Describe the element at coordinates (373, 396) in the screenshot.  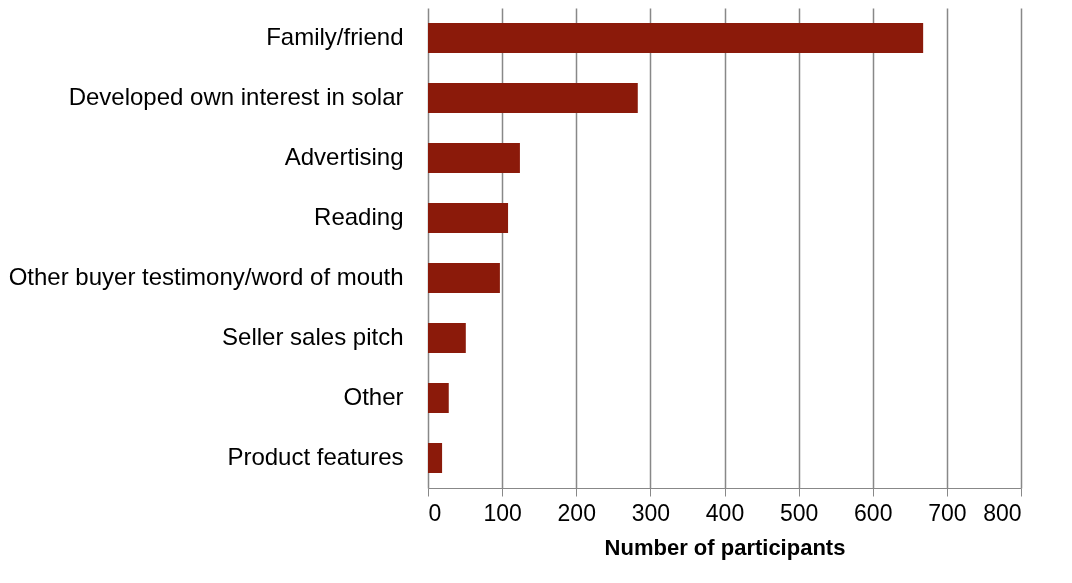
I see `y-tick-label: Other` at that location.